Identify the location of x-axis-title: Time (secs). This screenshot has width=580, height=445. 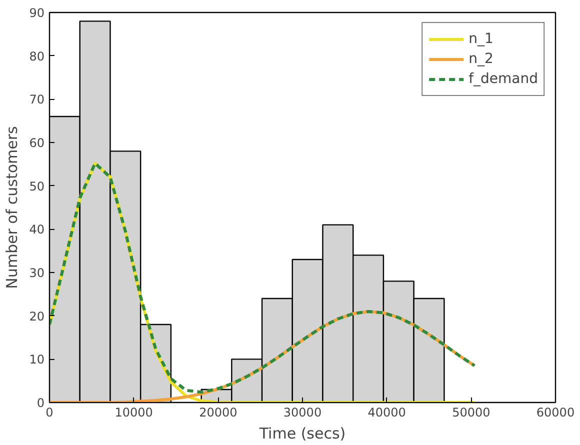
(302, 433).